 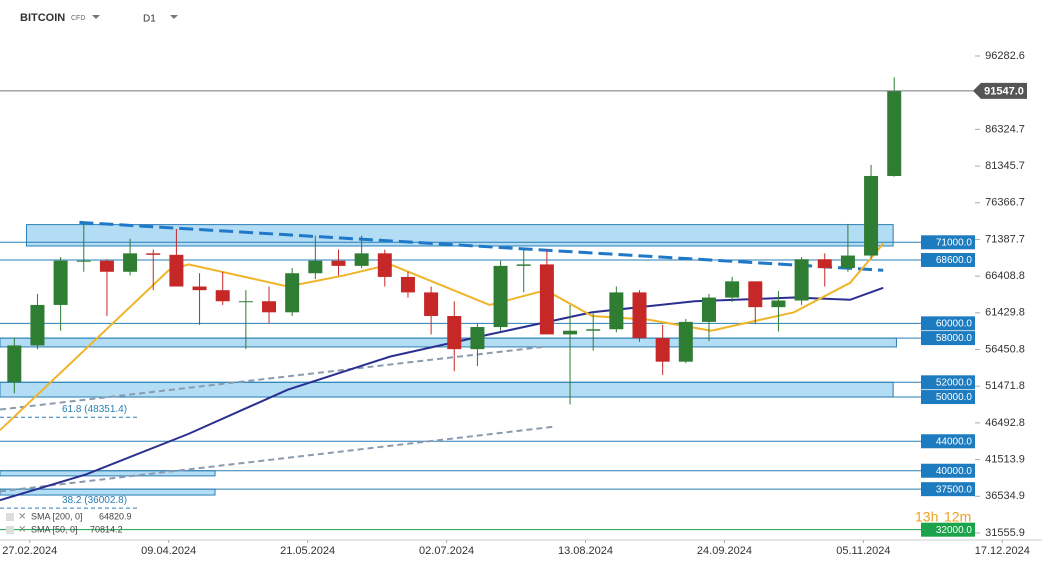 What do you see at coordinates (1005, 276) in the screenshot?
I see `y-tick-label: 66408.8` at bounding box center [1005, 276].